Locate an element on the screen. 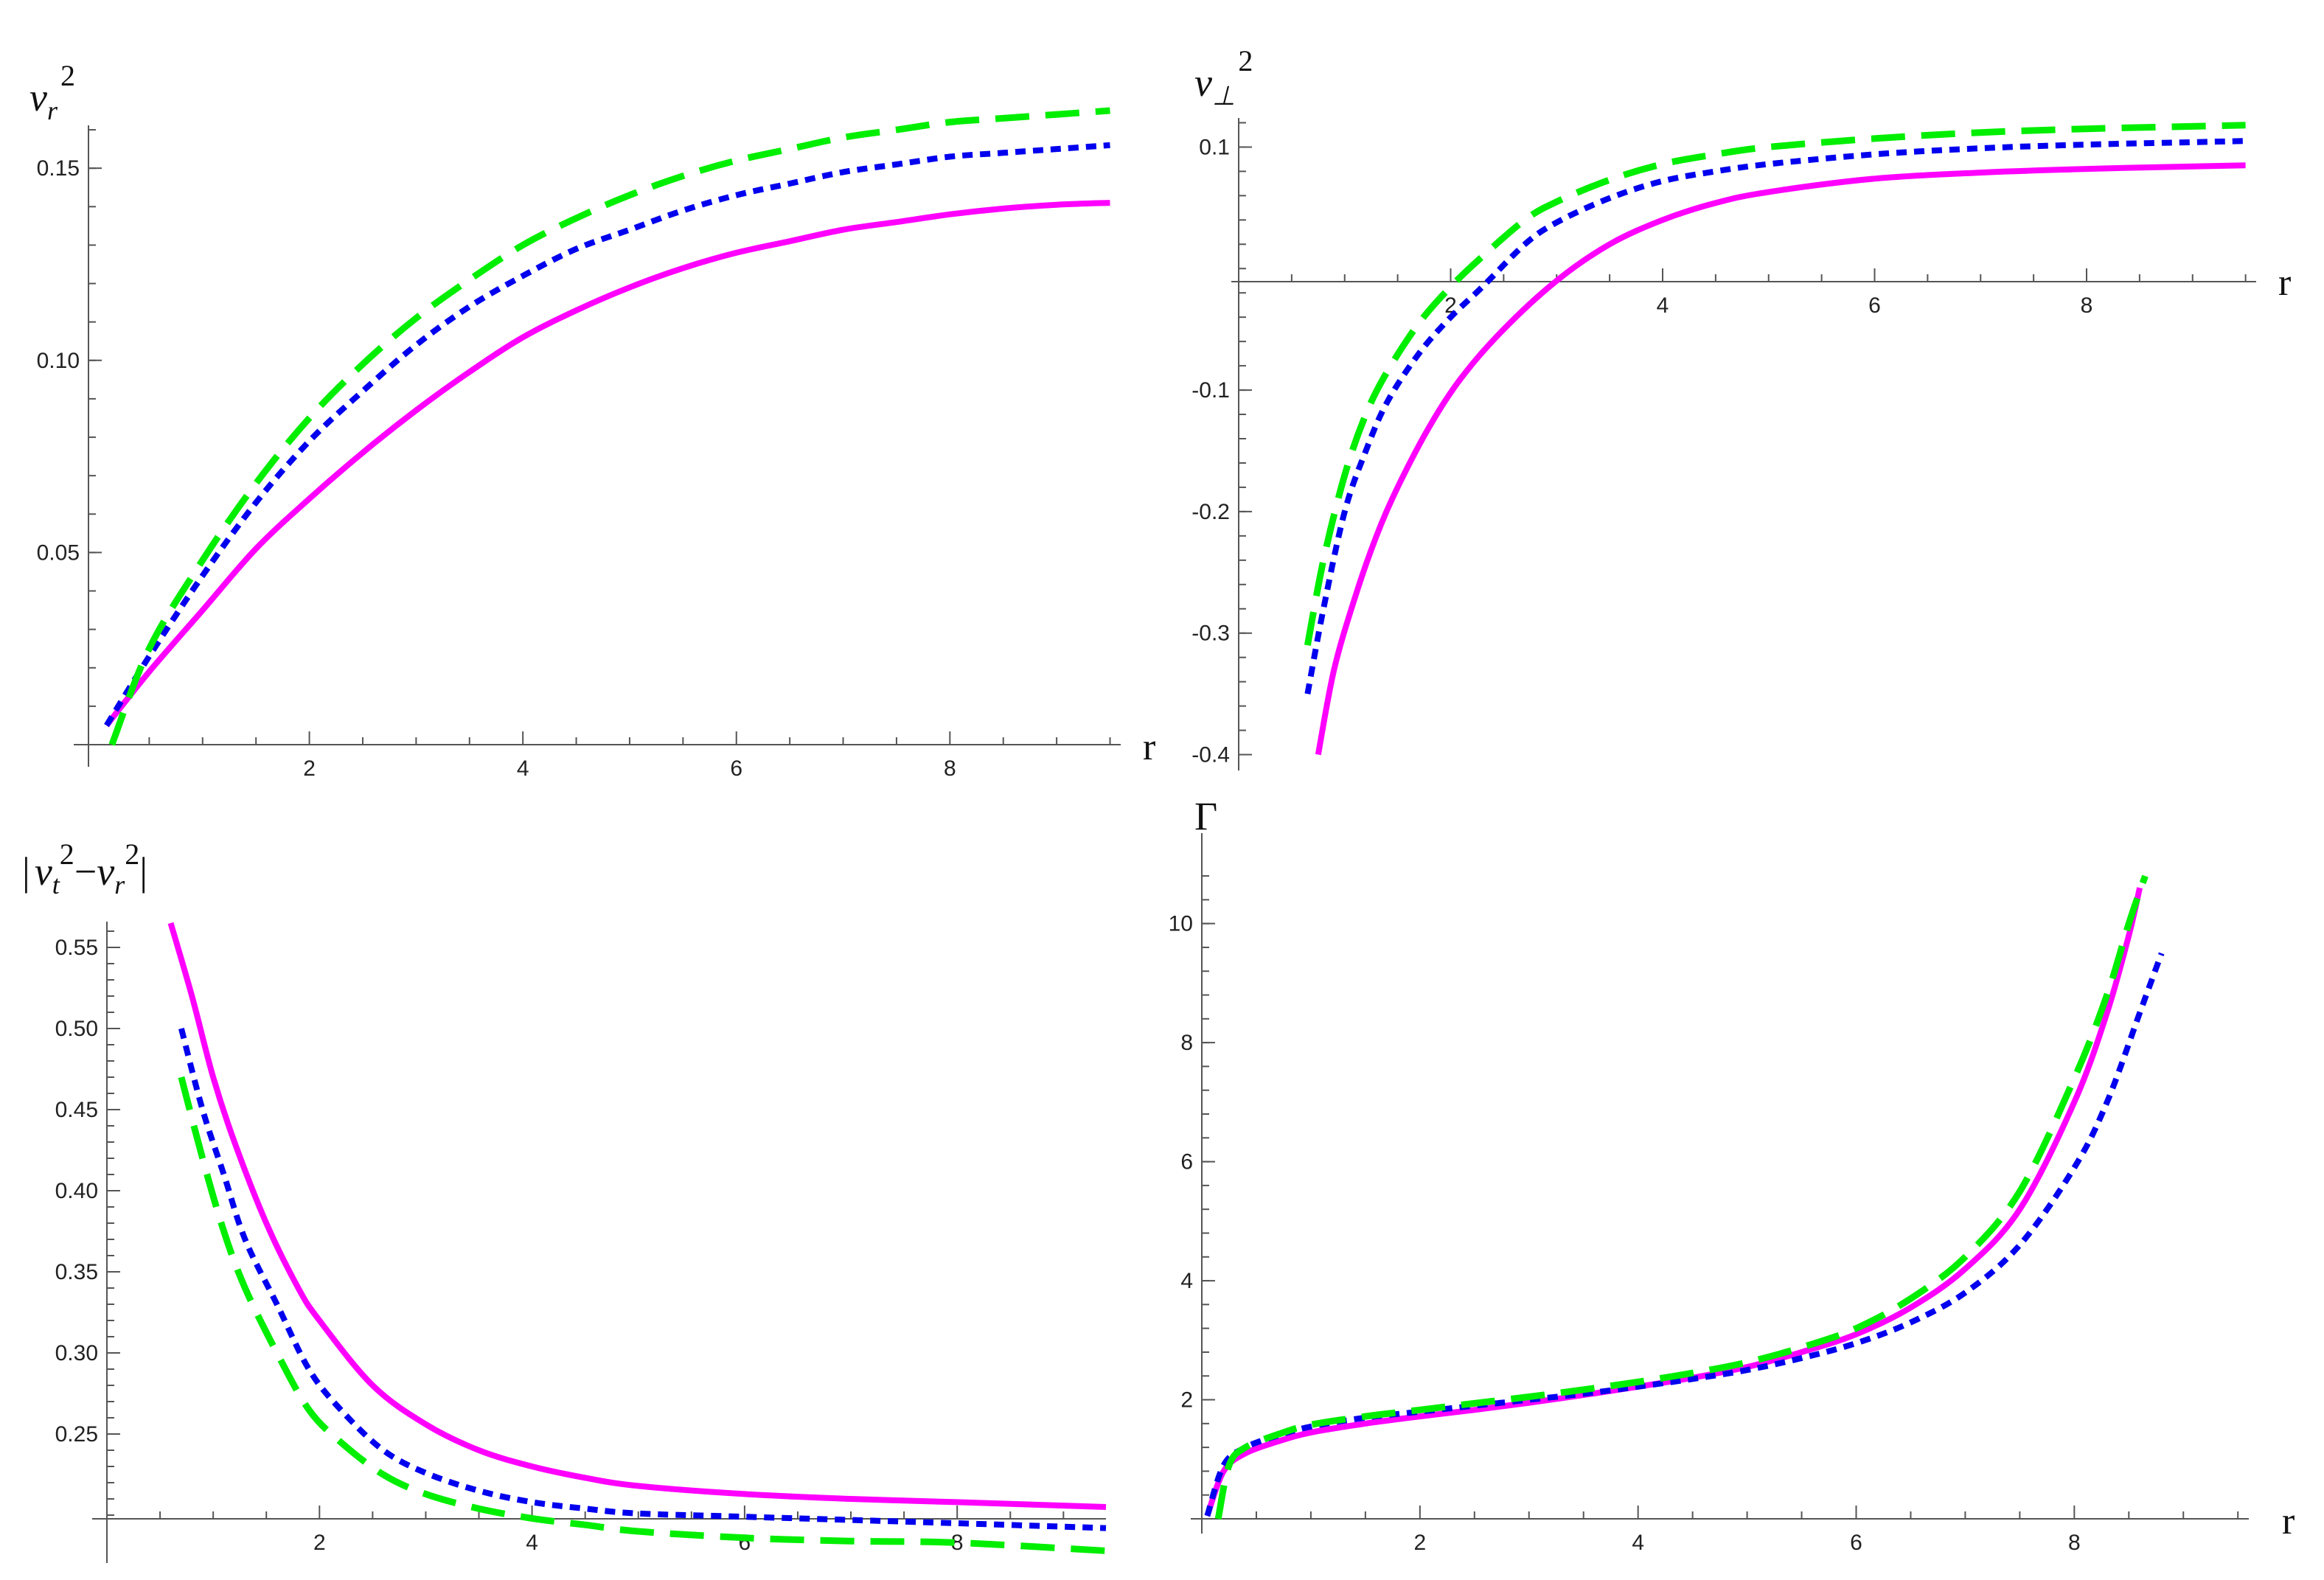 This screenshot has width=2324, height=1580. y-axis-label: vr2 is located at coordinates (52, 92).